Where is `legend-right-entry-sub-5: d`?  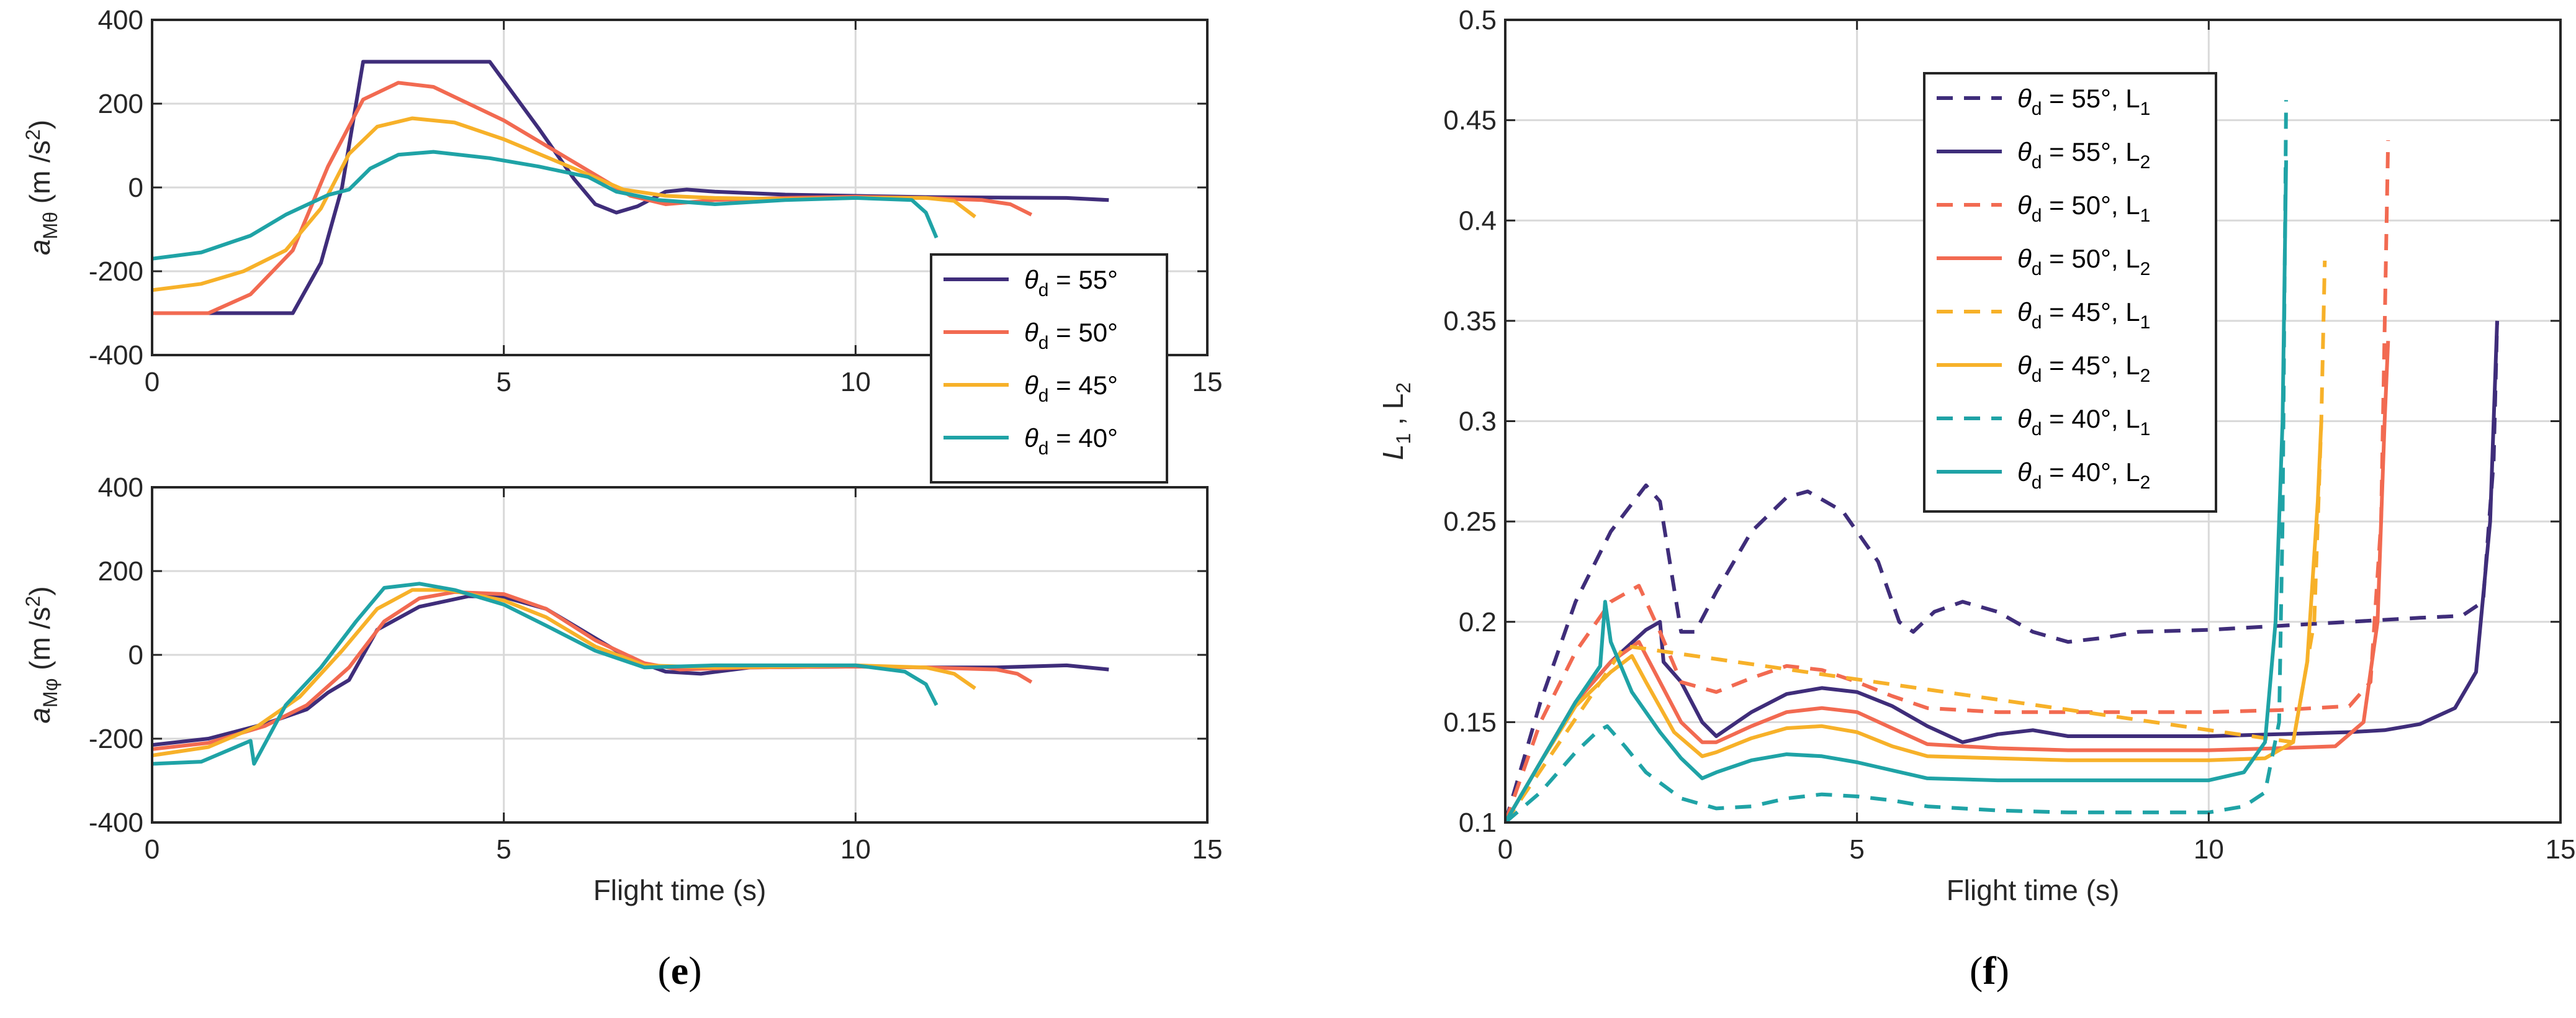
legend-right-entry-sub-5: d is located at coordinates (2037, 376).